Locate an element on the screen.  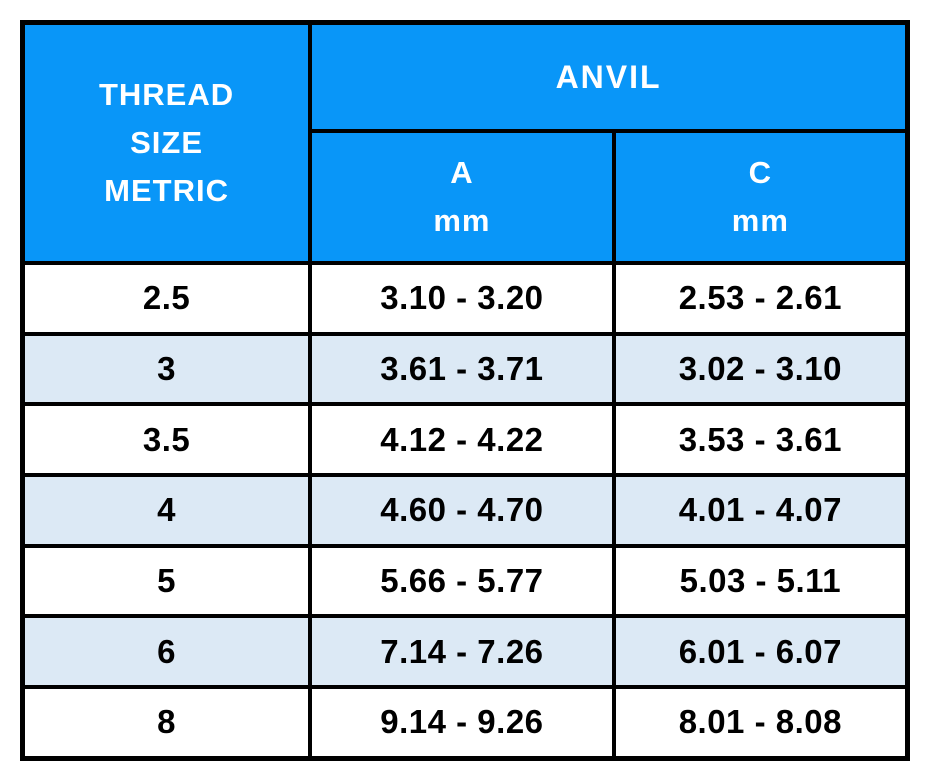
anvil-a-cell: 4.60 - 4.70 is located at coordinates (462, 510).